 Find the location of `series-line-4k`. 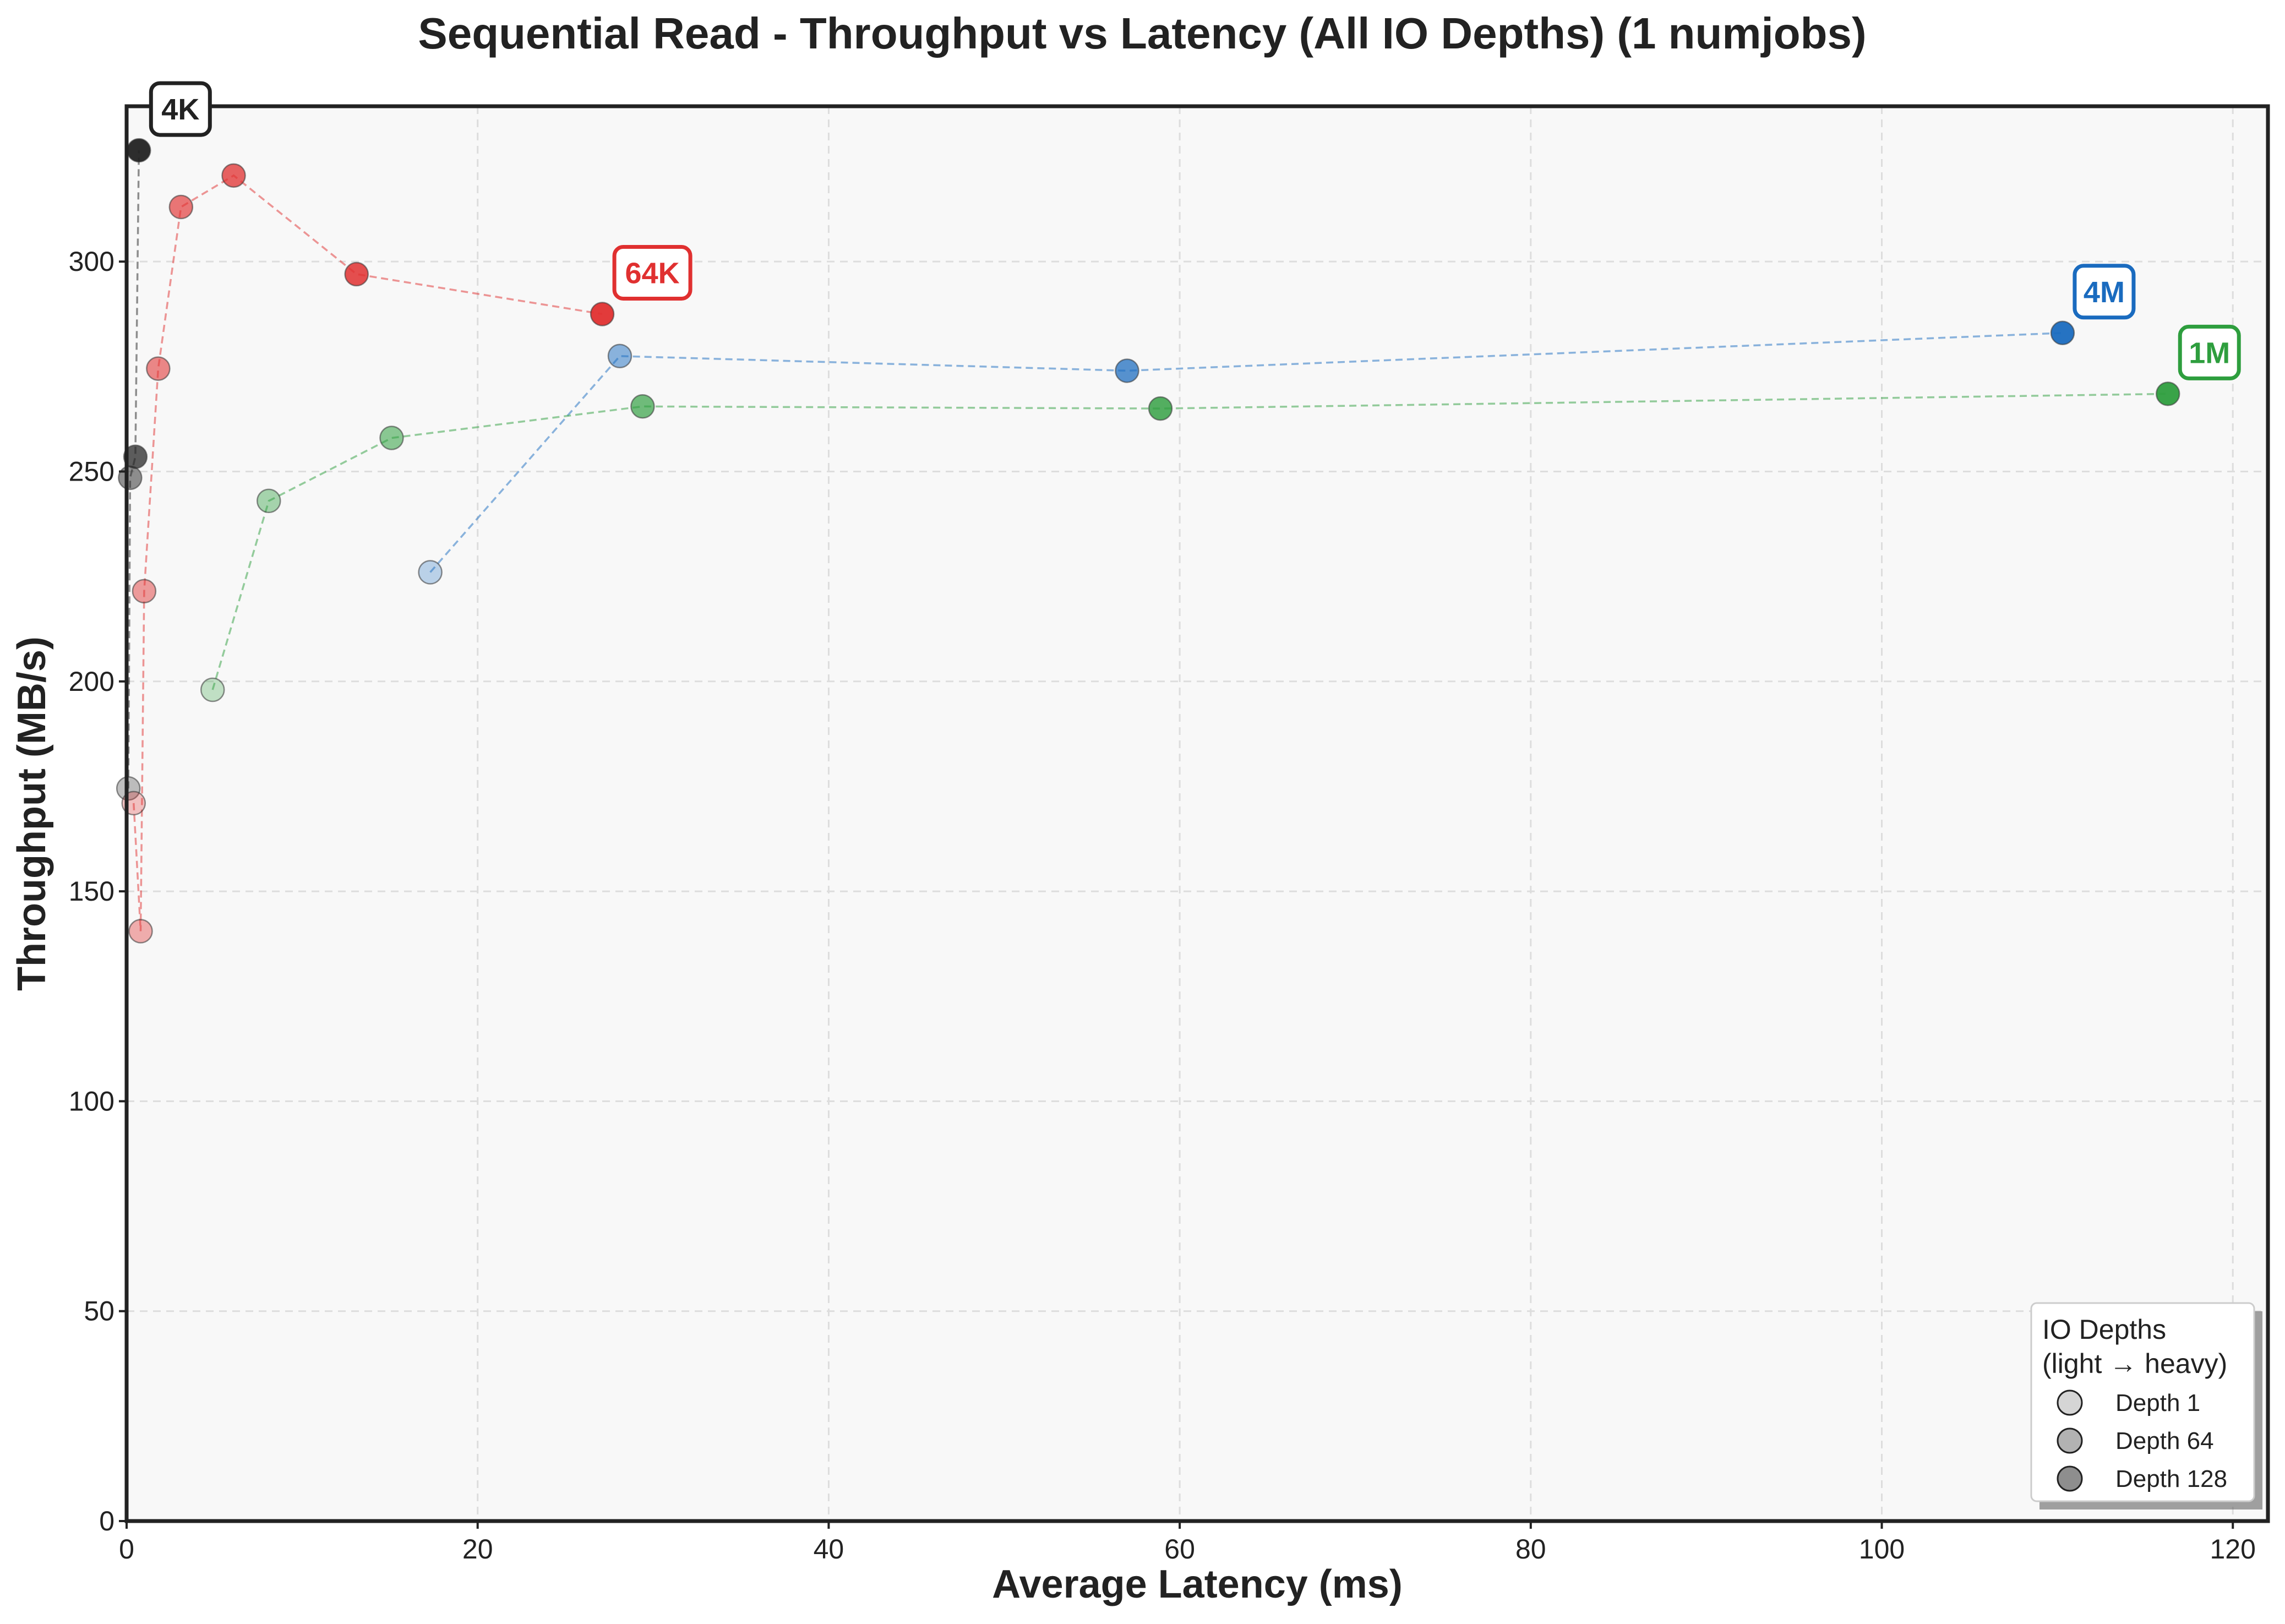

series-line-4k is located at coordinates (133, 469).